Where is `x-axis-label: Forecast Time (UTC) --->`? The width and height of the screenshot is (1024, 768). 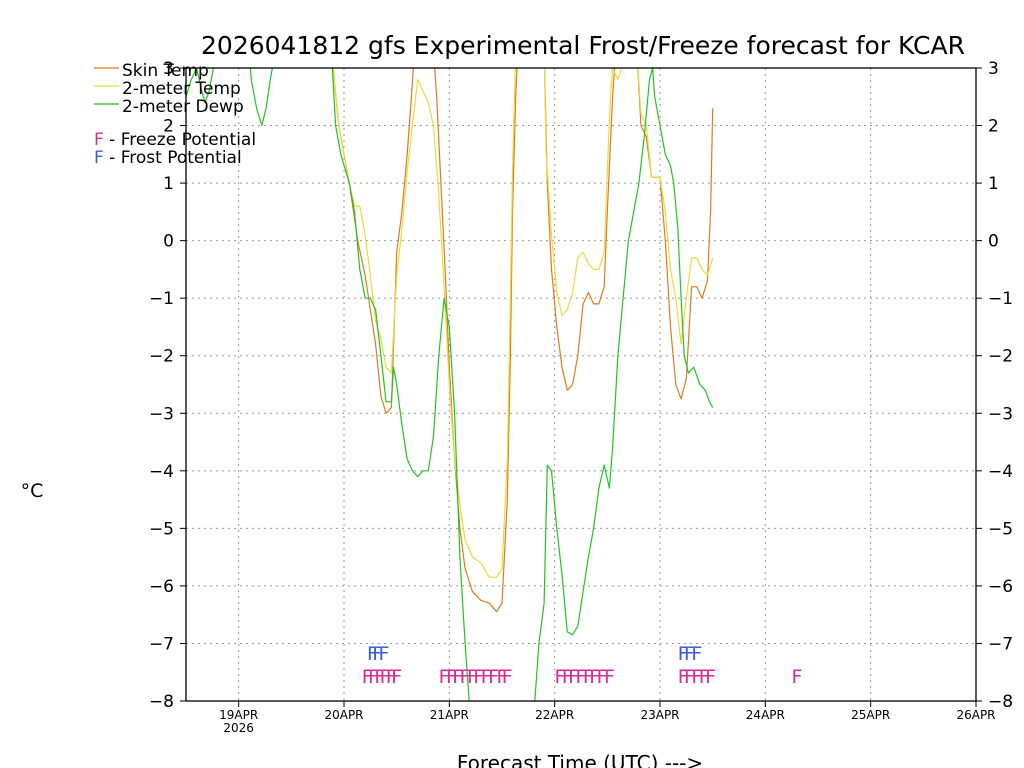
x-axis-label: Forecast Time (UTC) ---> is located at coordinates (580, 759).